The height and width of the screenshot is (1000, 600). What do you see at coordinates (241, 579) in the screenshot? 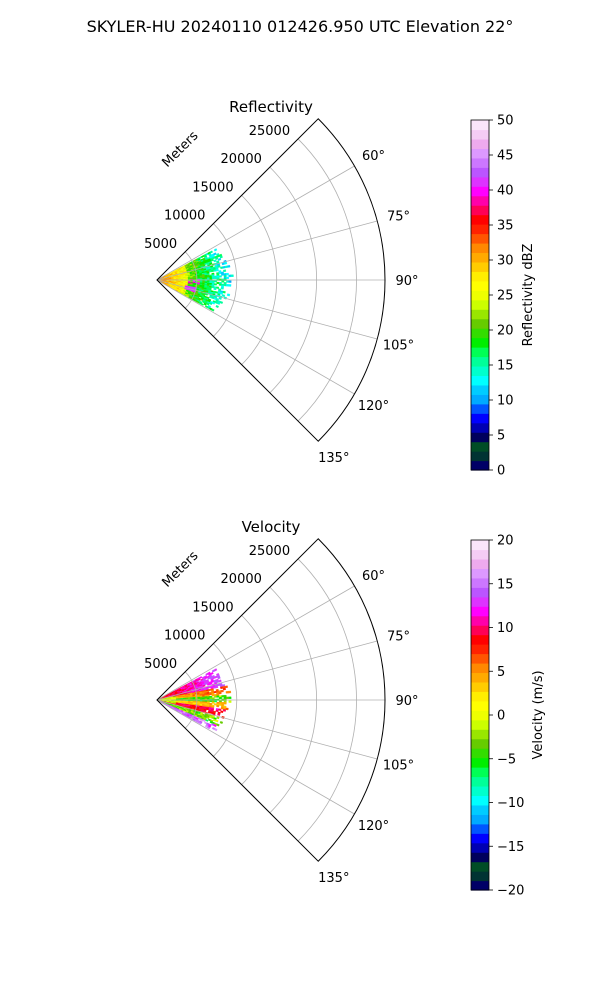
I see `range-tick-label: 20000` at bounding box center [241, 579].